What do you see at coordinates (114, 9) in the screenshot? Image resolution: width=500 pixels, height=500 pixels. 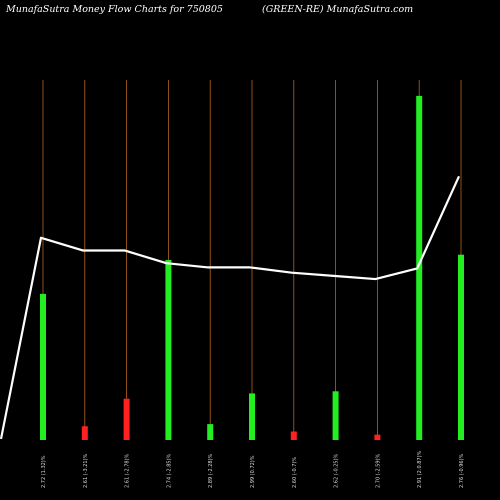 I see `chart-title-left: MunafaSutra Money Flow Charts for 750805` at bounding box center [114, 9].